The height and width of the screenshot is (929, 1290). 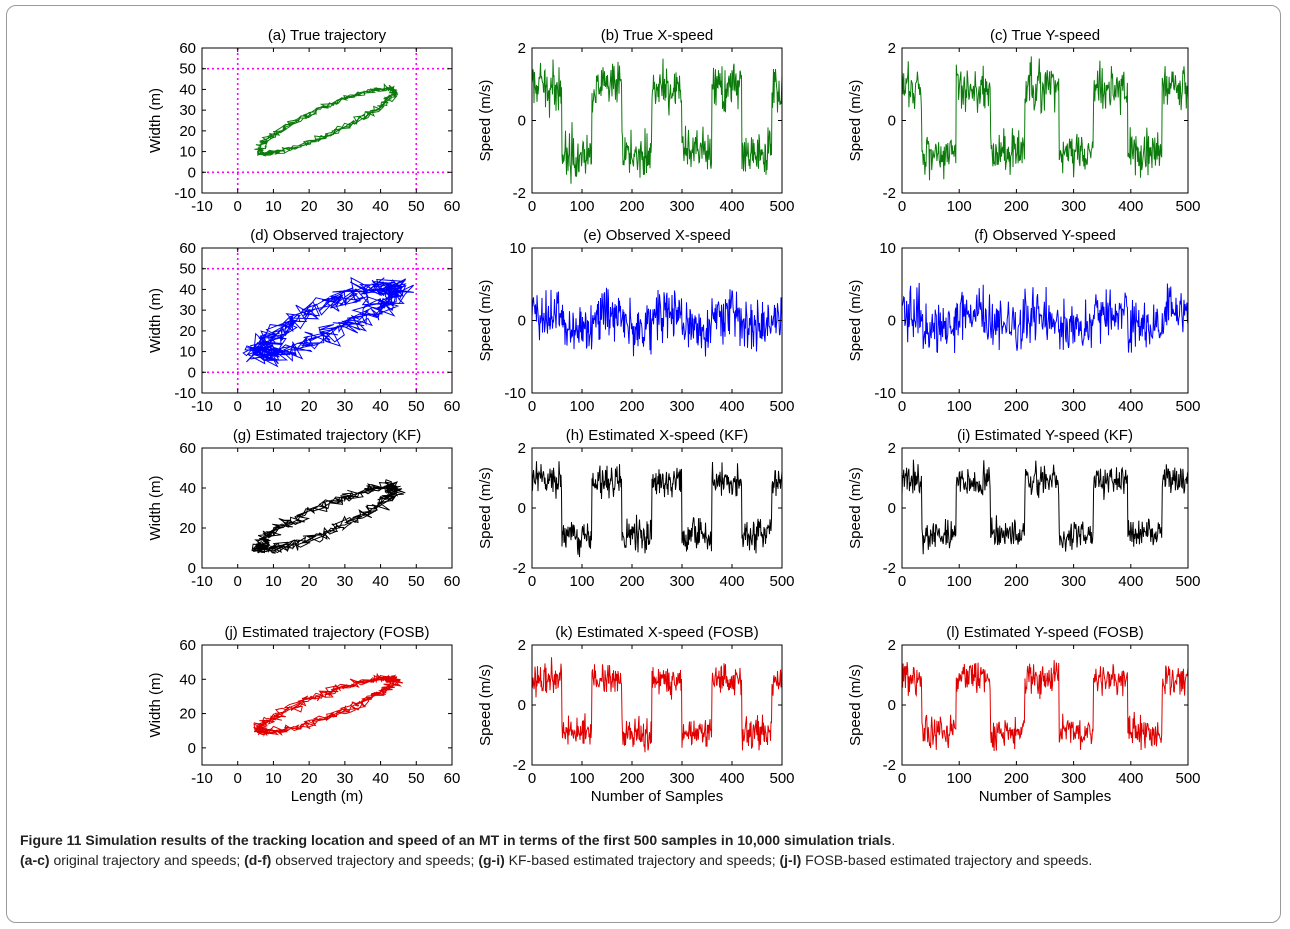 What do you see at coordinates (657, 435) in the screenshot?
I see `chart-title: (h) Estimated X-speed (KF)` at bounding box center [657, 435].